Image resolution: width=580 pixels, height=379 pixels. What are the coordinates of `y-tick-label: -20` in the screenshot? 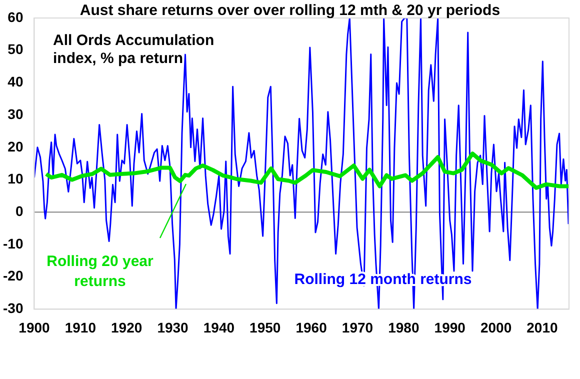 It's located at (13, 276).